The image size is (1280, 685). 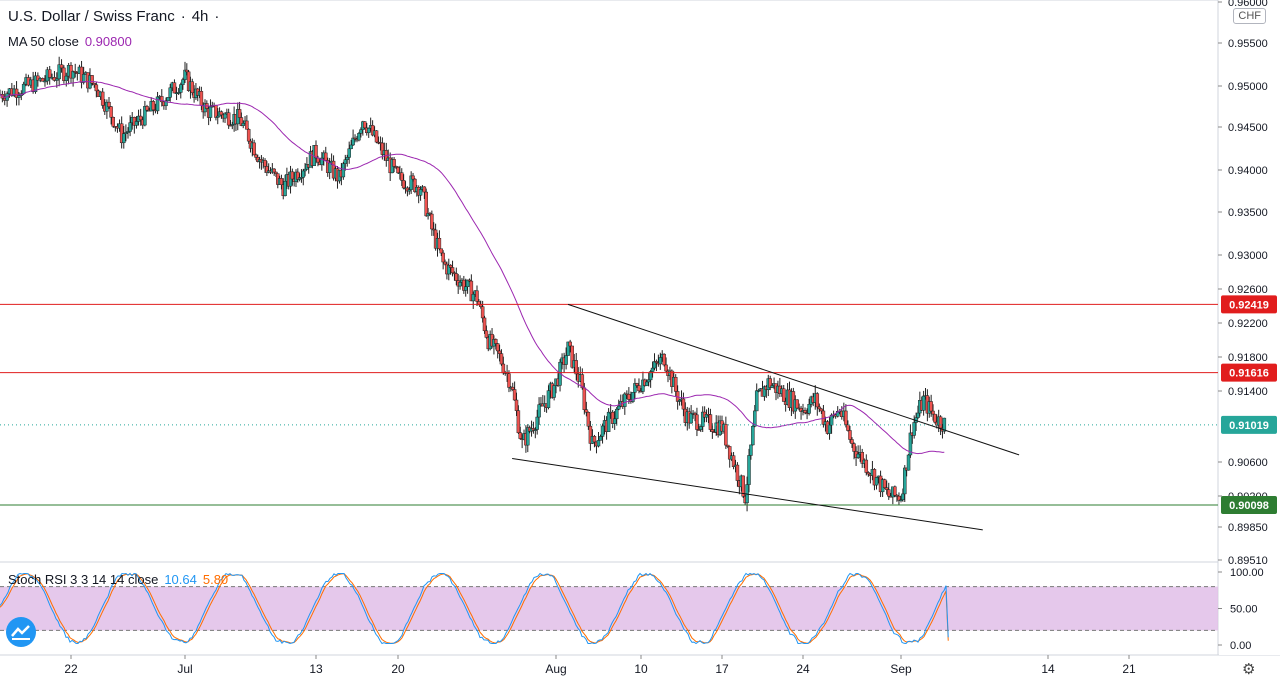 I want to click on symbol-name: U.S. Dollar / Swiss Franc, so click(x=91, y=16).